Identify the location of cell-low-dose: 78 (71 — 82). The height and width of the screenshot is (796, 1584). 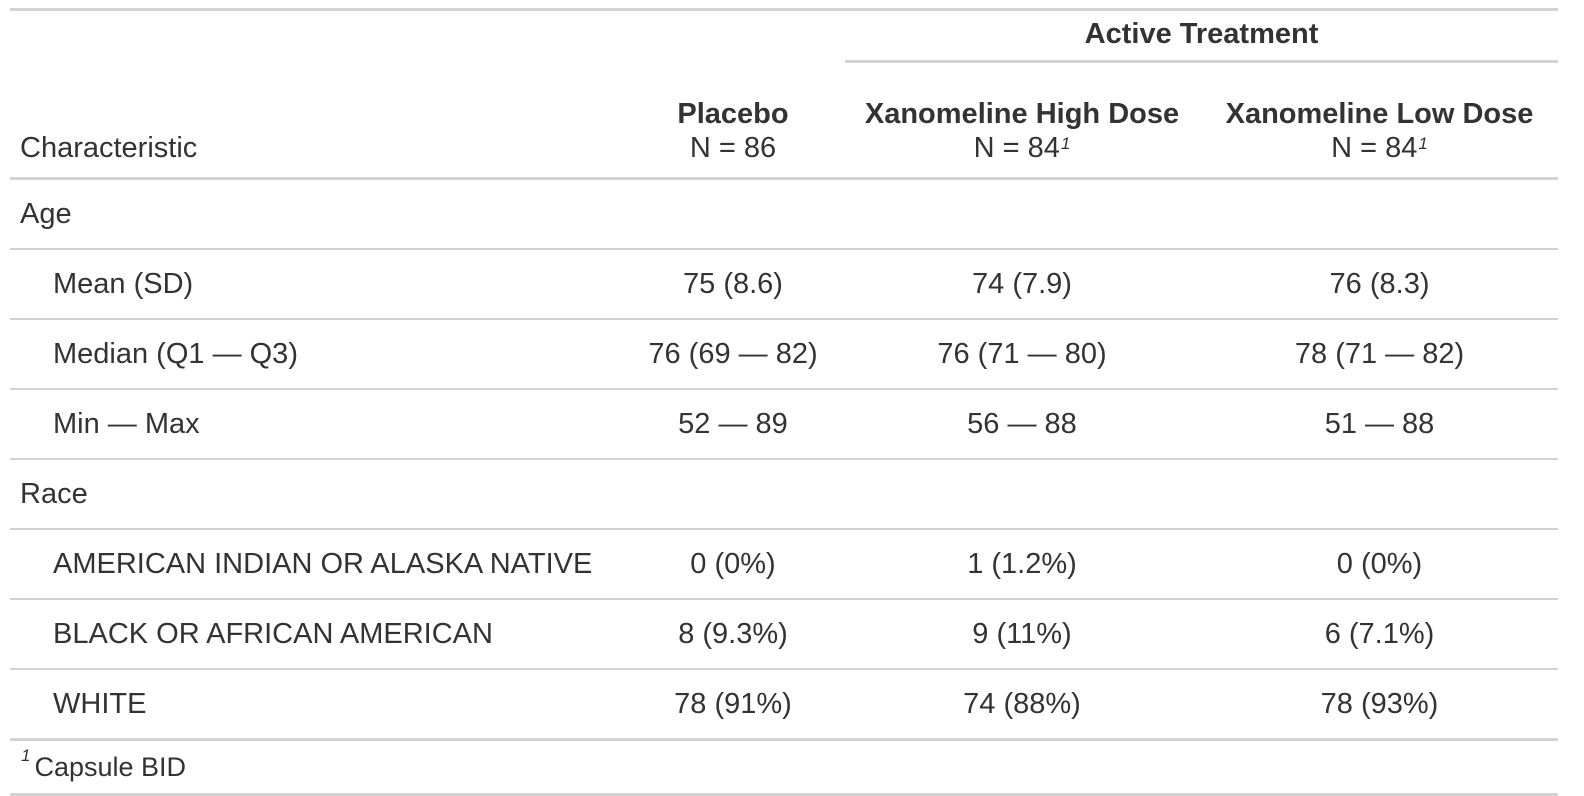
(1380, 353).